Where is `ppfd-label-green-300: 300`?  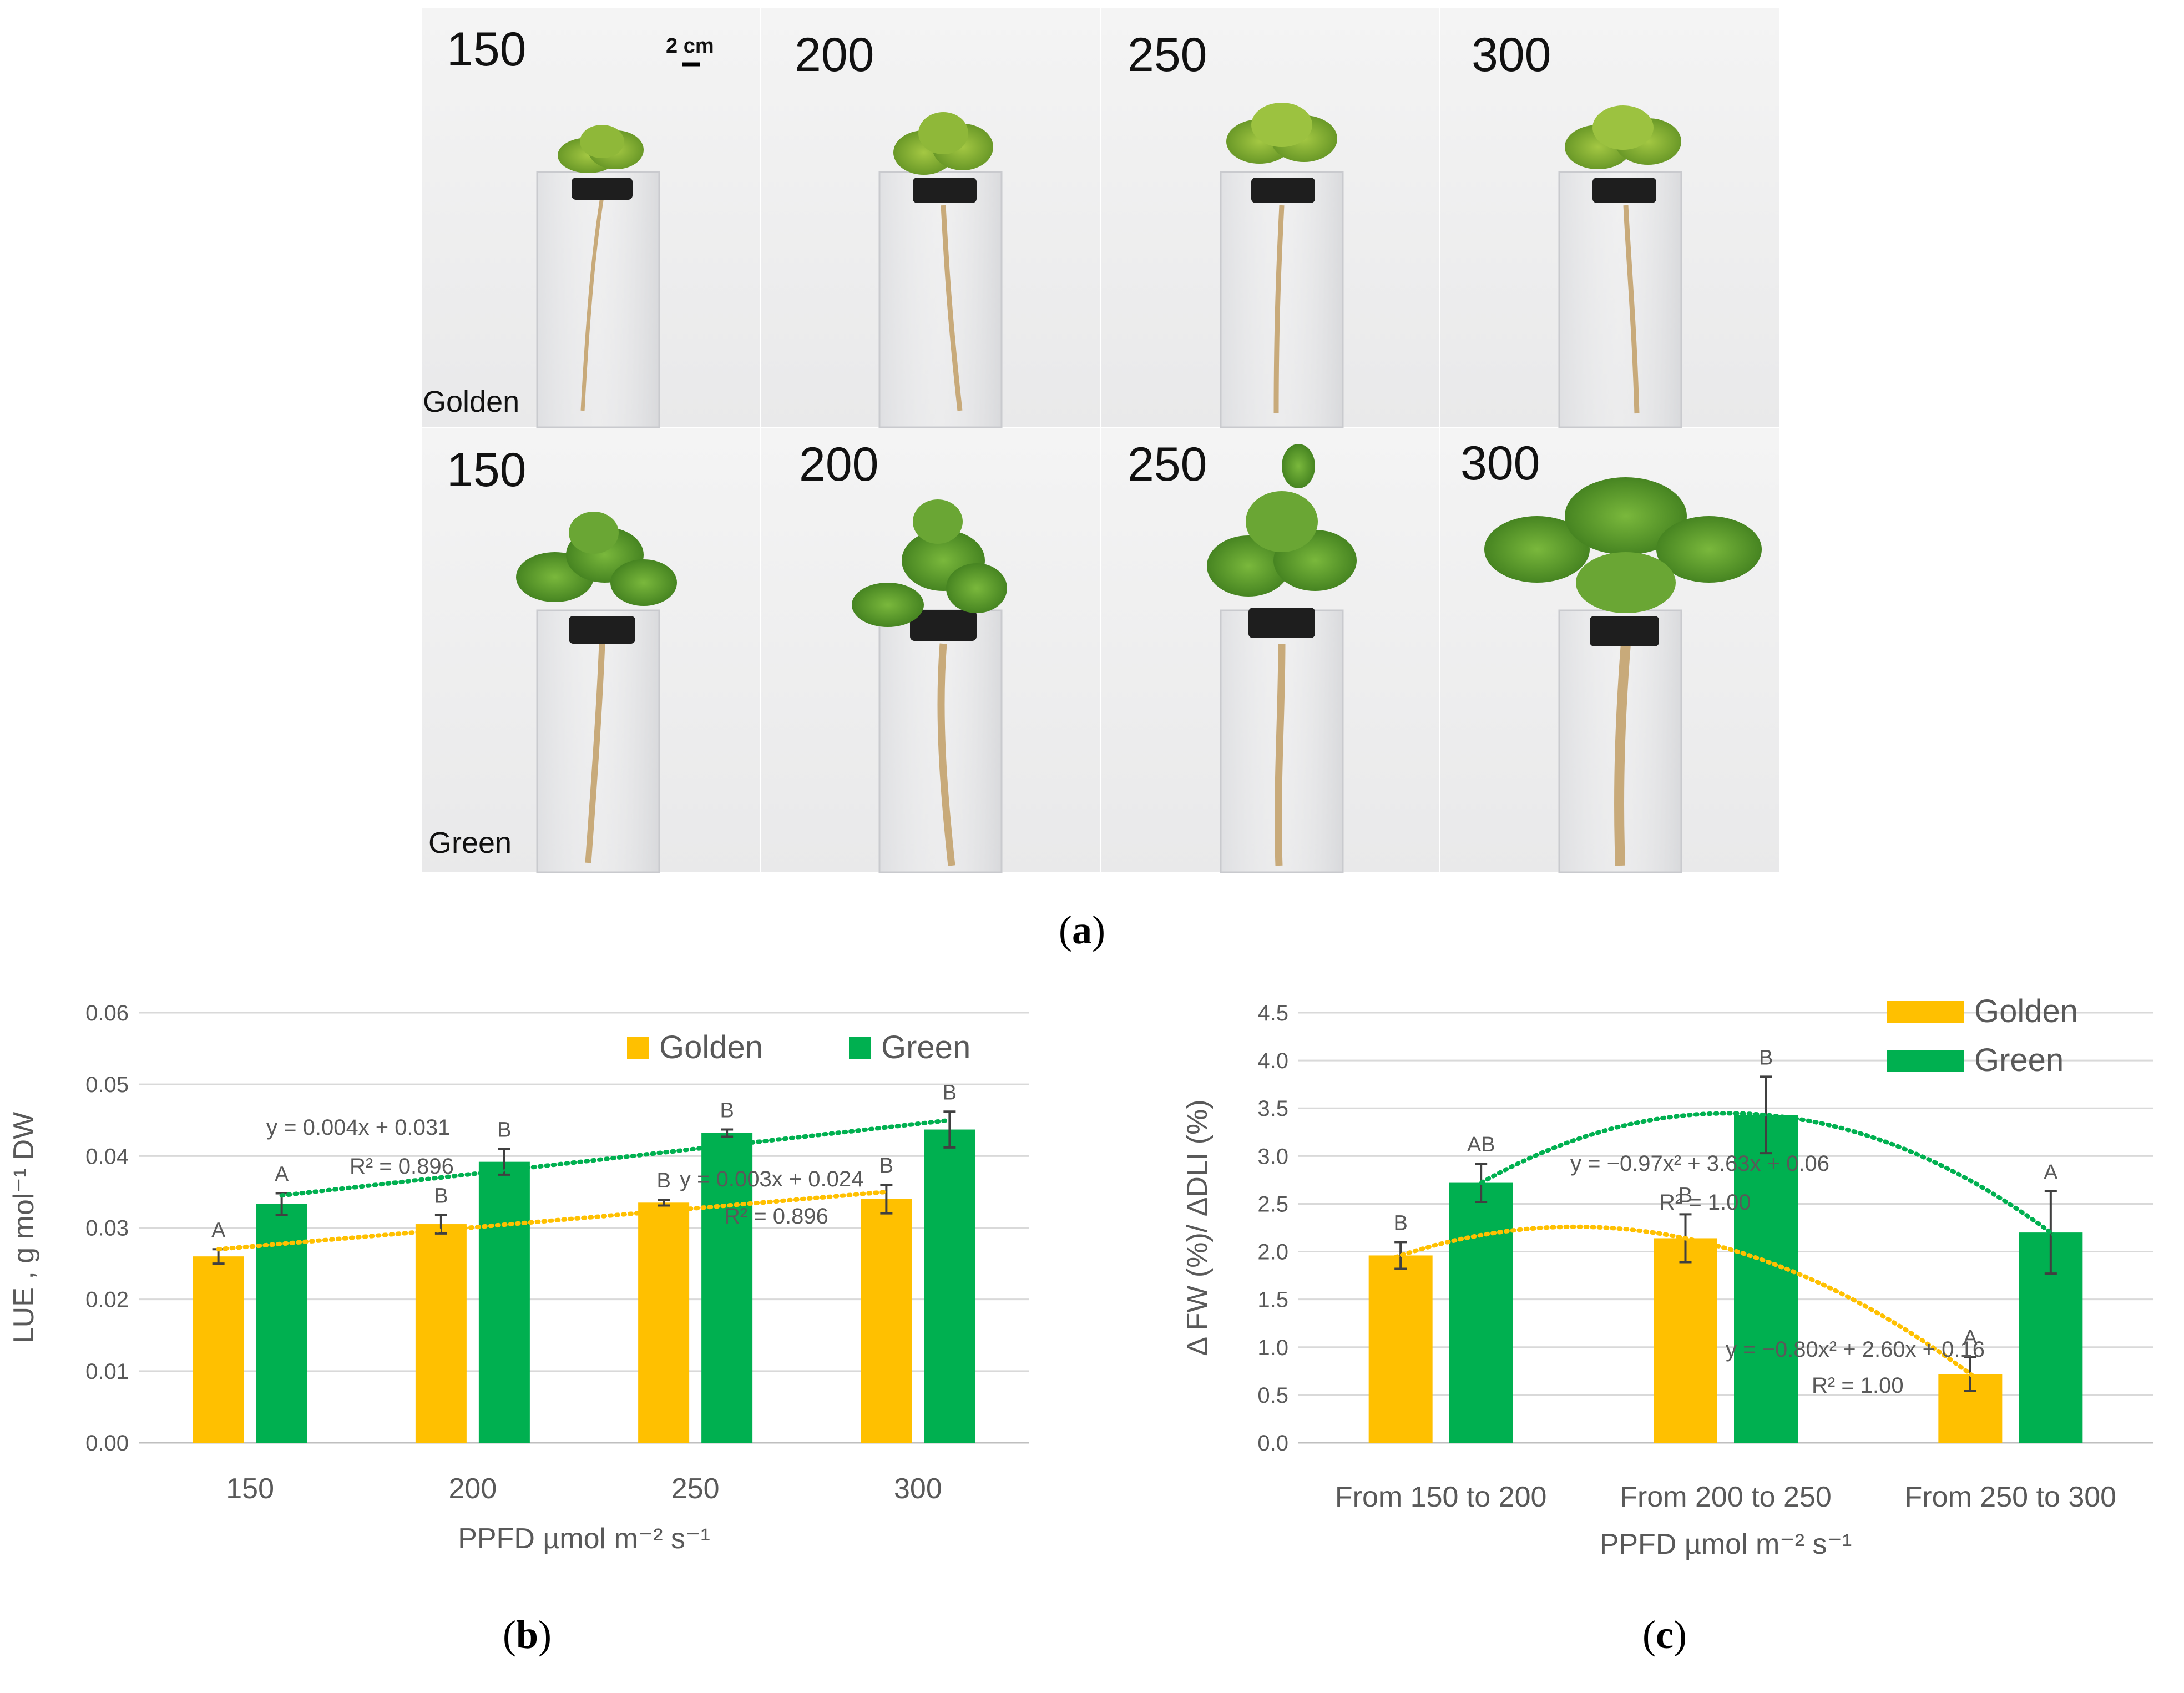 ppfd-label-green-300: 300 is located at coordinates (1500, 463).